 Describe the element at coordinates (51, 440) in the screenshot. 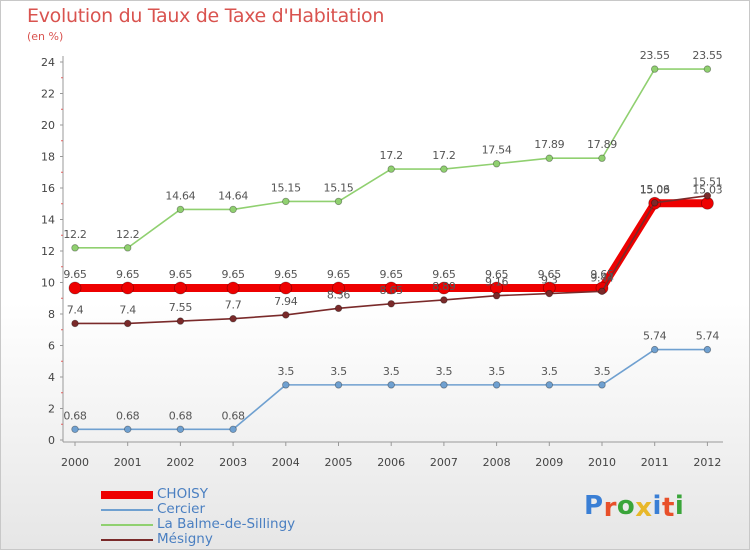

I see `y-tick-label: 0` at that location.